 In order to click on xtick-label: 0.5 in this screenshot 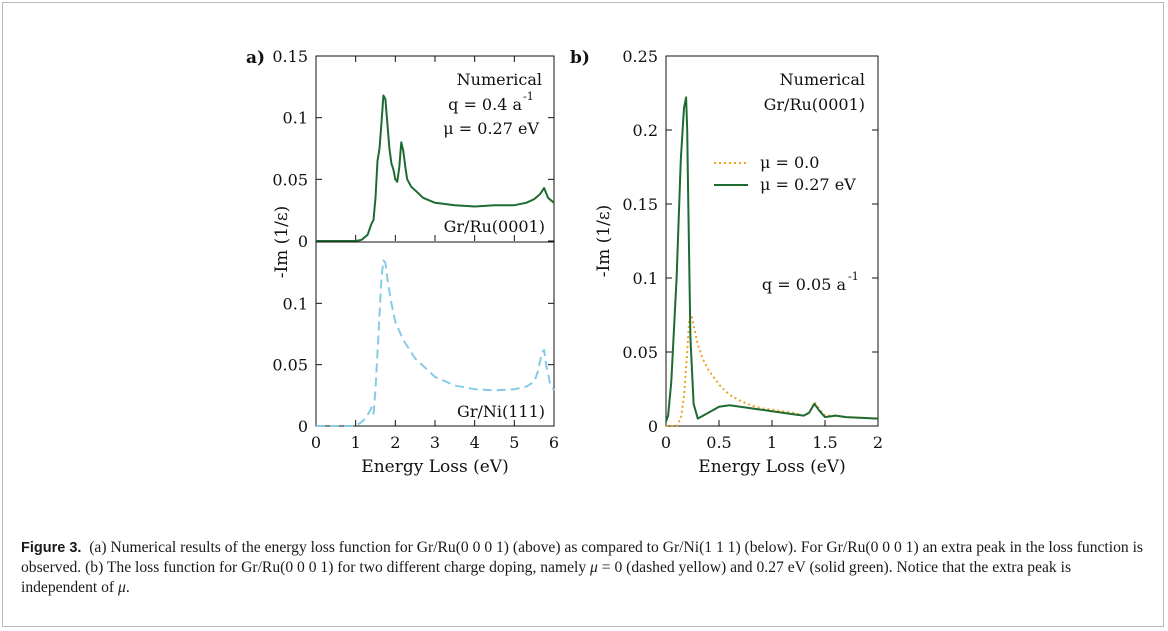, I will do `click(718, 442)`.